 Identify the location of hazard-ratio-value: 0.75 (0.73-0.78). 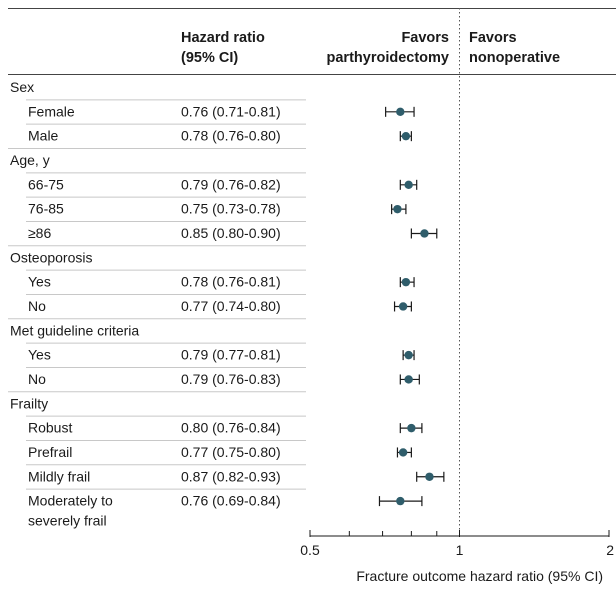
(231, 209).